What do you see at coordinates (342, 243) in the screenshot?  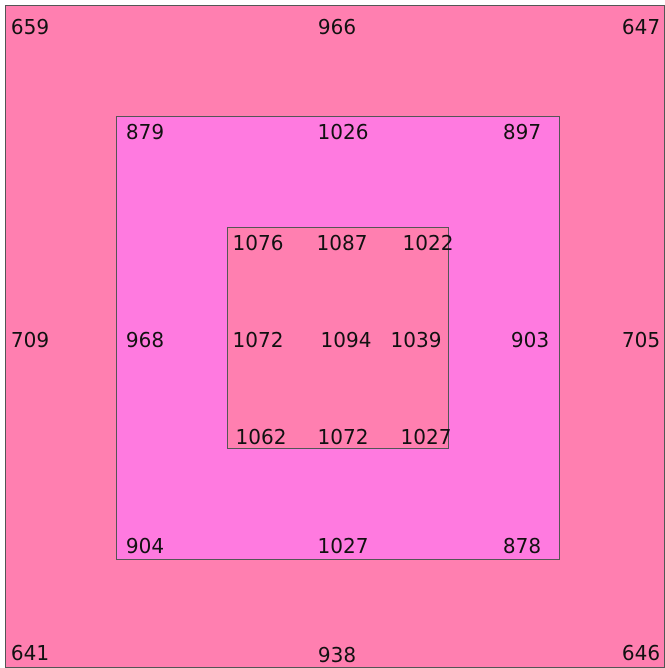 I see `inner-top-center-value: 1087` at bounding box center [342, 243].